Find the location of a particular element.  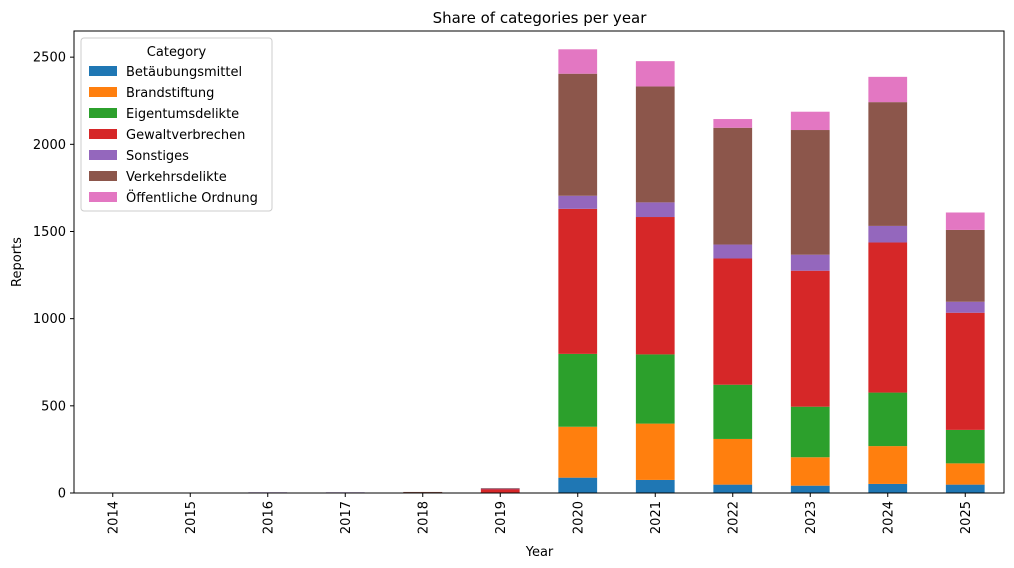

x-tick-label: 2022 is located at coordinates (733, 517).